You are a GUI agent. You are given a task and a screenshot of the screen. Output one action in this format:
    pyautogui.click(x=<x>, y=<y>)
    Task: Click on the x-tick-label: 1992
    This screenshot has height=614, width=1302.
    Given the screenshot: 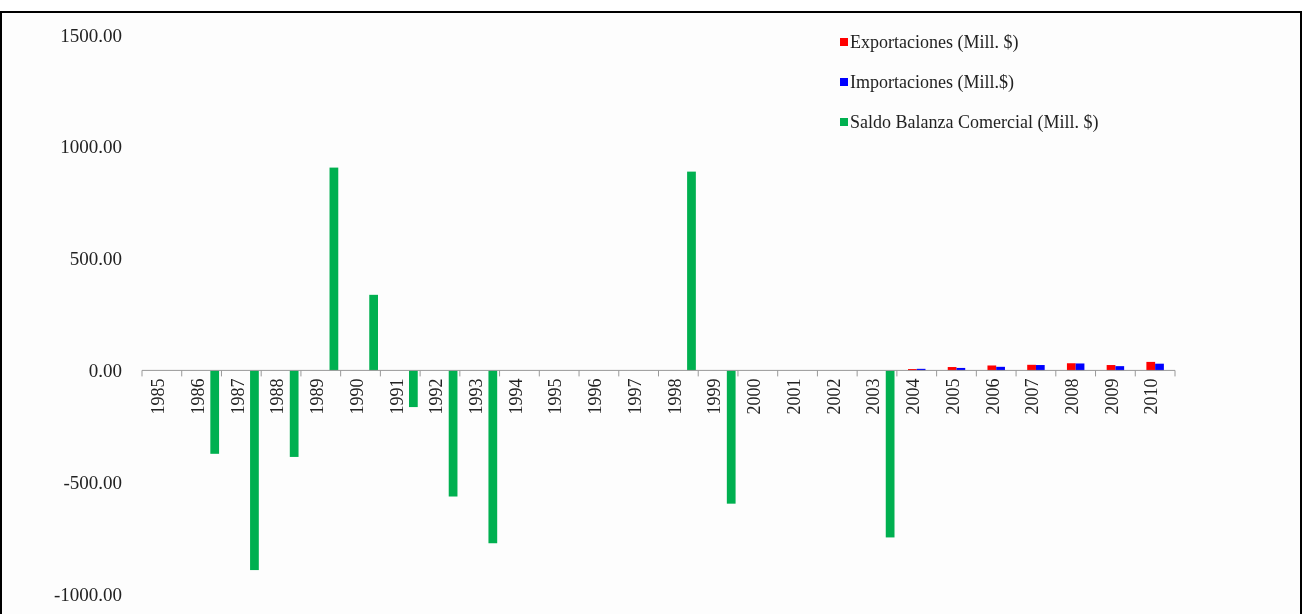 What is the action you would take?
    pyautogui.click(x=436, y=396)
    